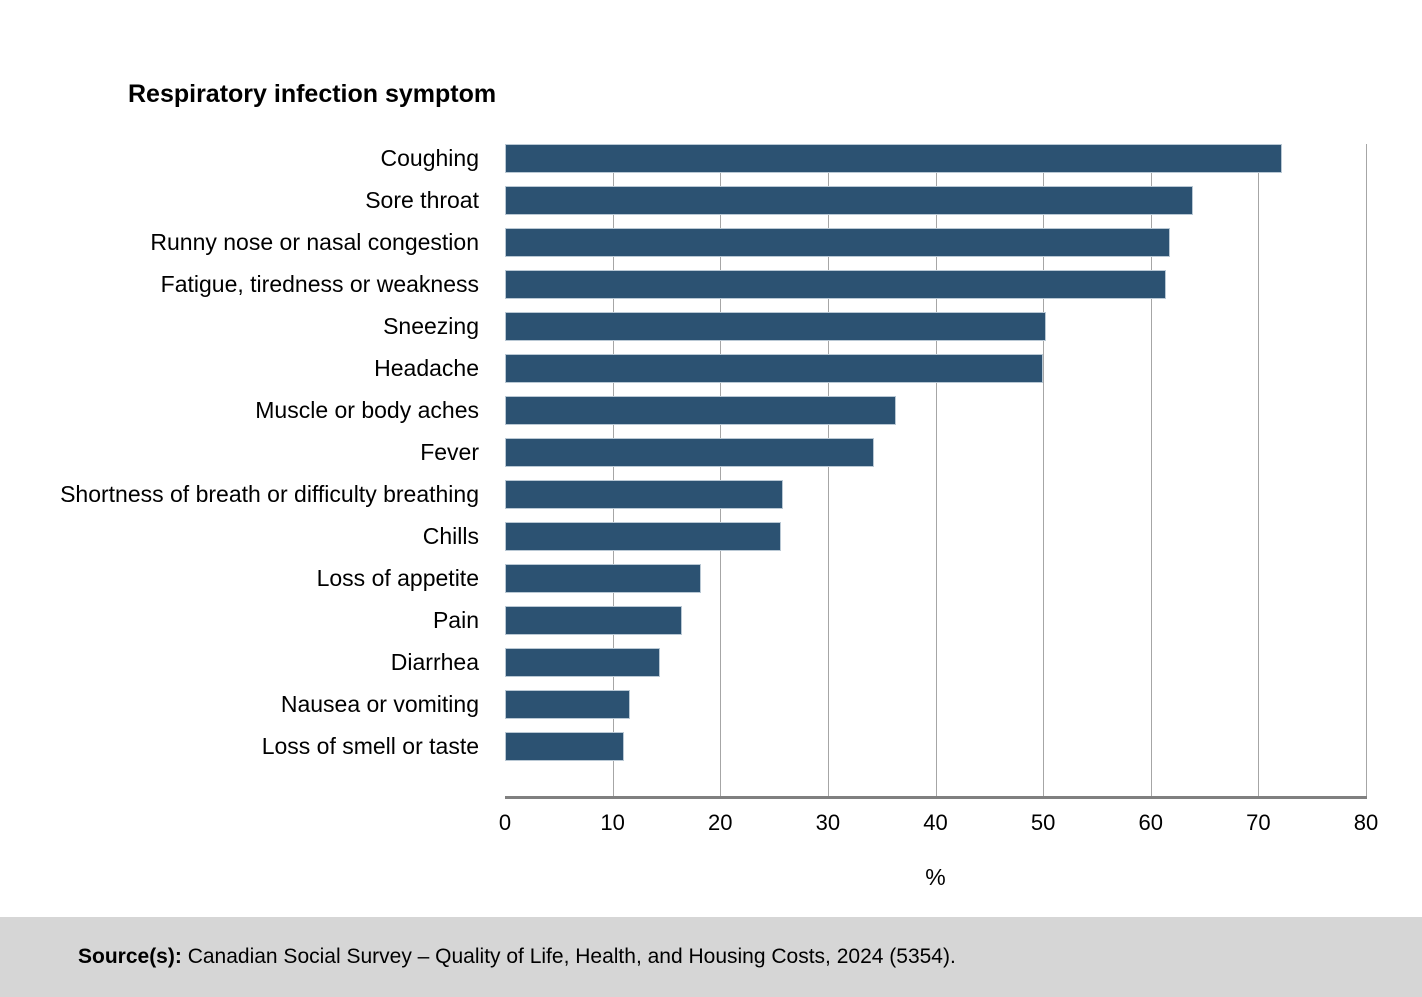 The image size is (1422, 997). Describe the element at coordinates (1366, 822) in the screenshot. I see `x-tick-label-80: 80` at that location.